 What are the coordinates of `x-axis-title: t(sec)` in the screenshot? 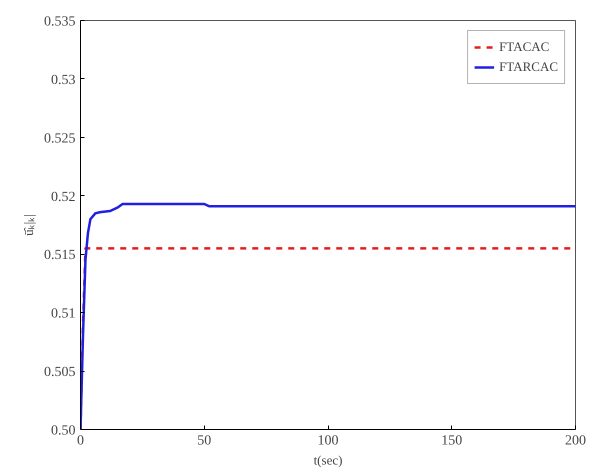 It's located at (328, 460).